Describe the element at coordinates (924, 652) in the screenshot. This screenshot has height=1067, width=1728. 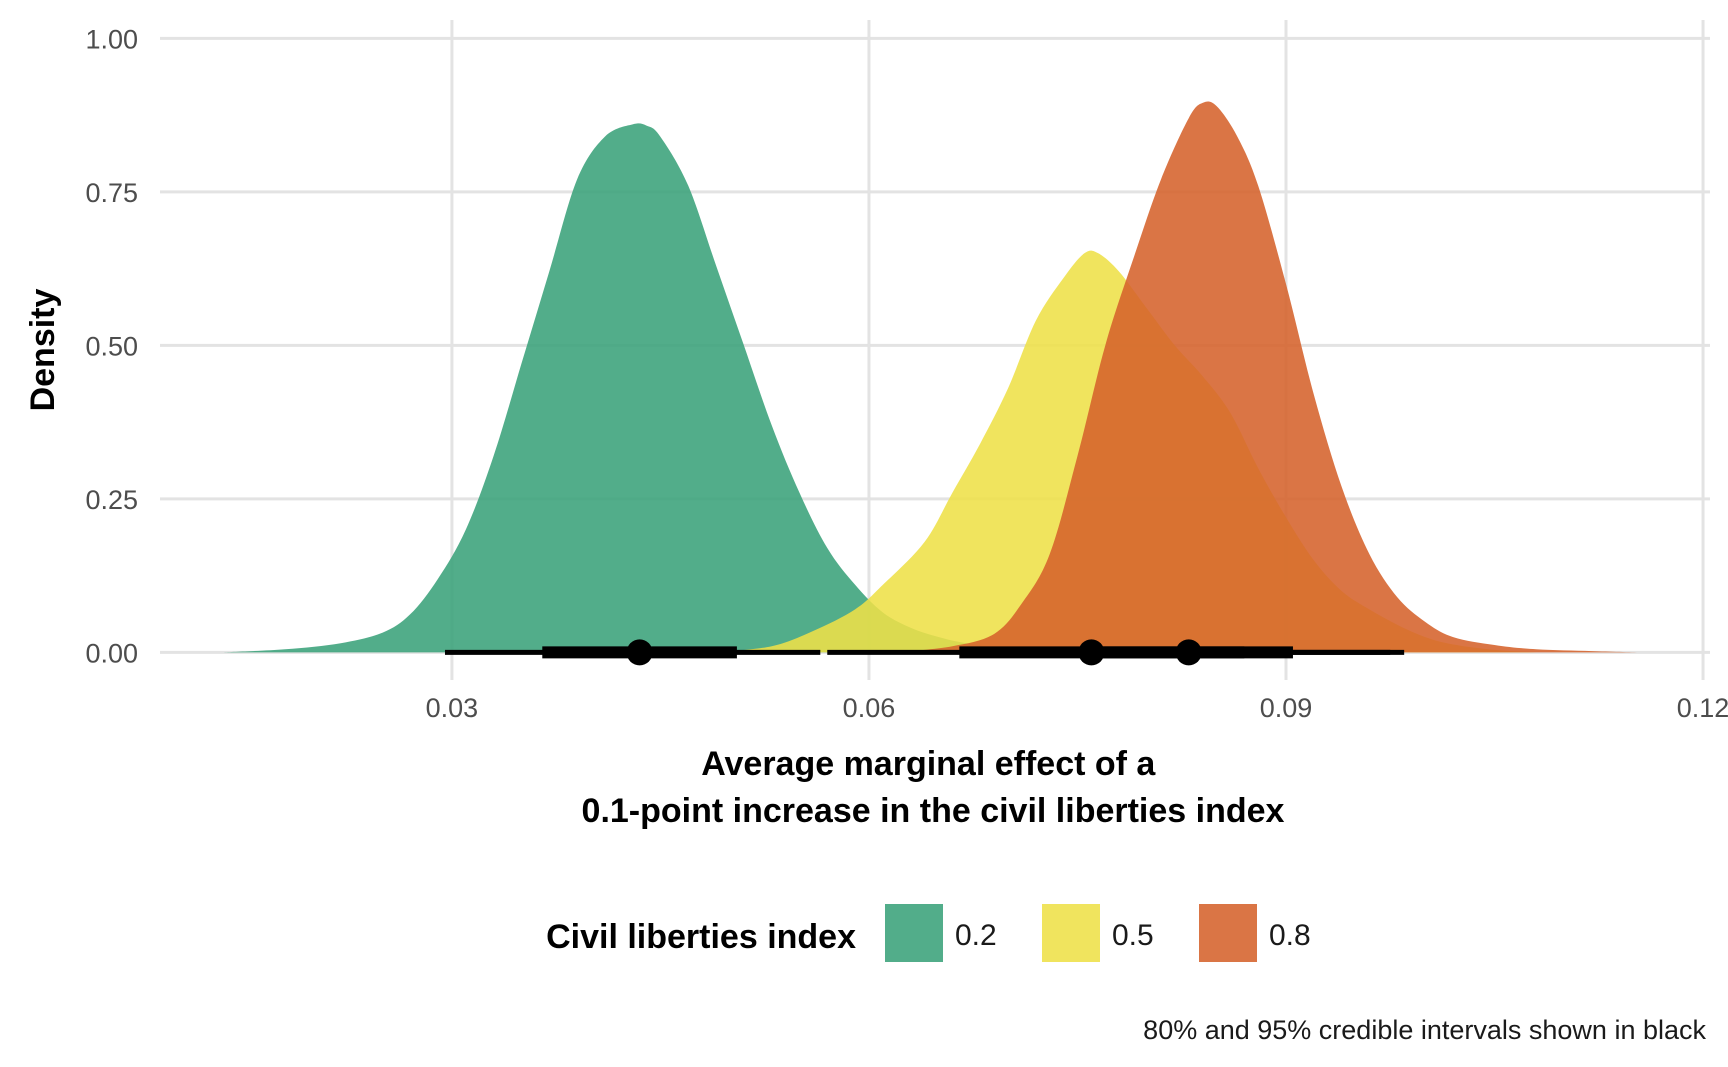
I see `credible-intervals` at that location.